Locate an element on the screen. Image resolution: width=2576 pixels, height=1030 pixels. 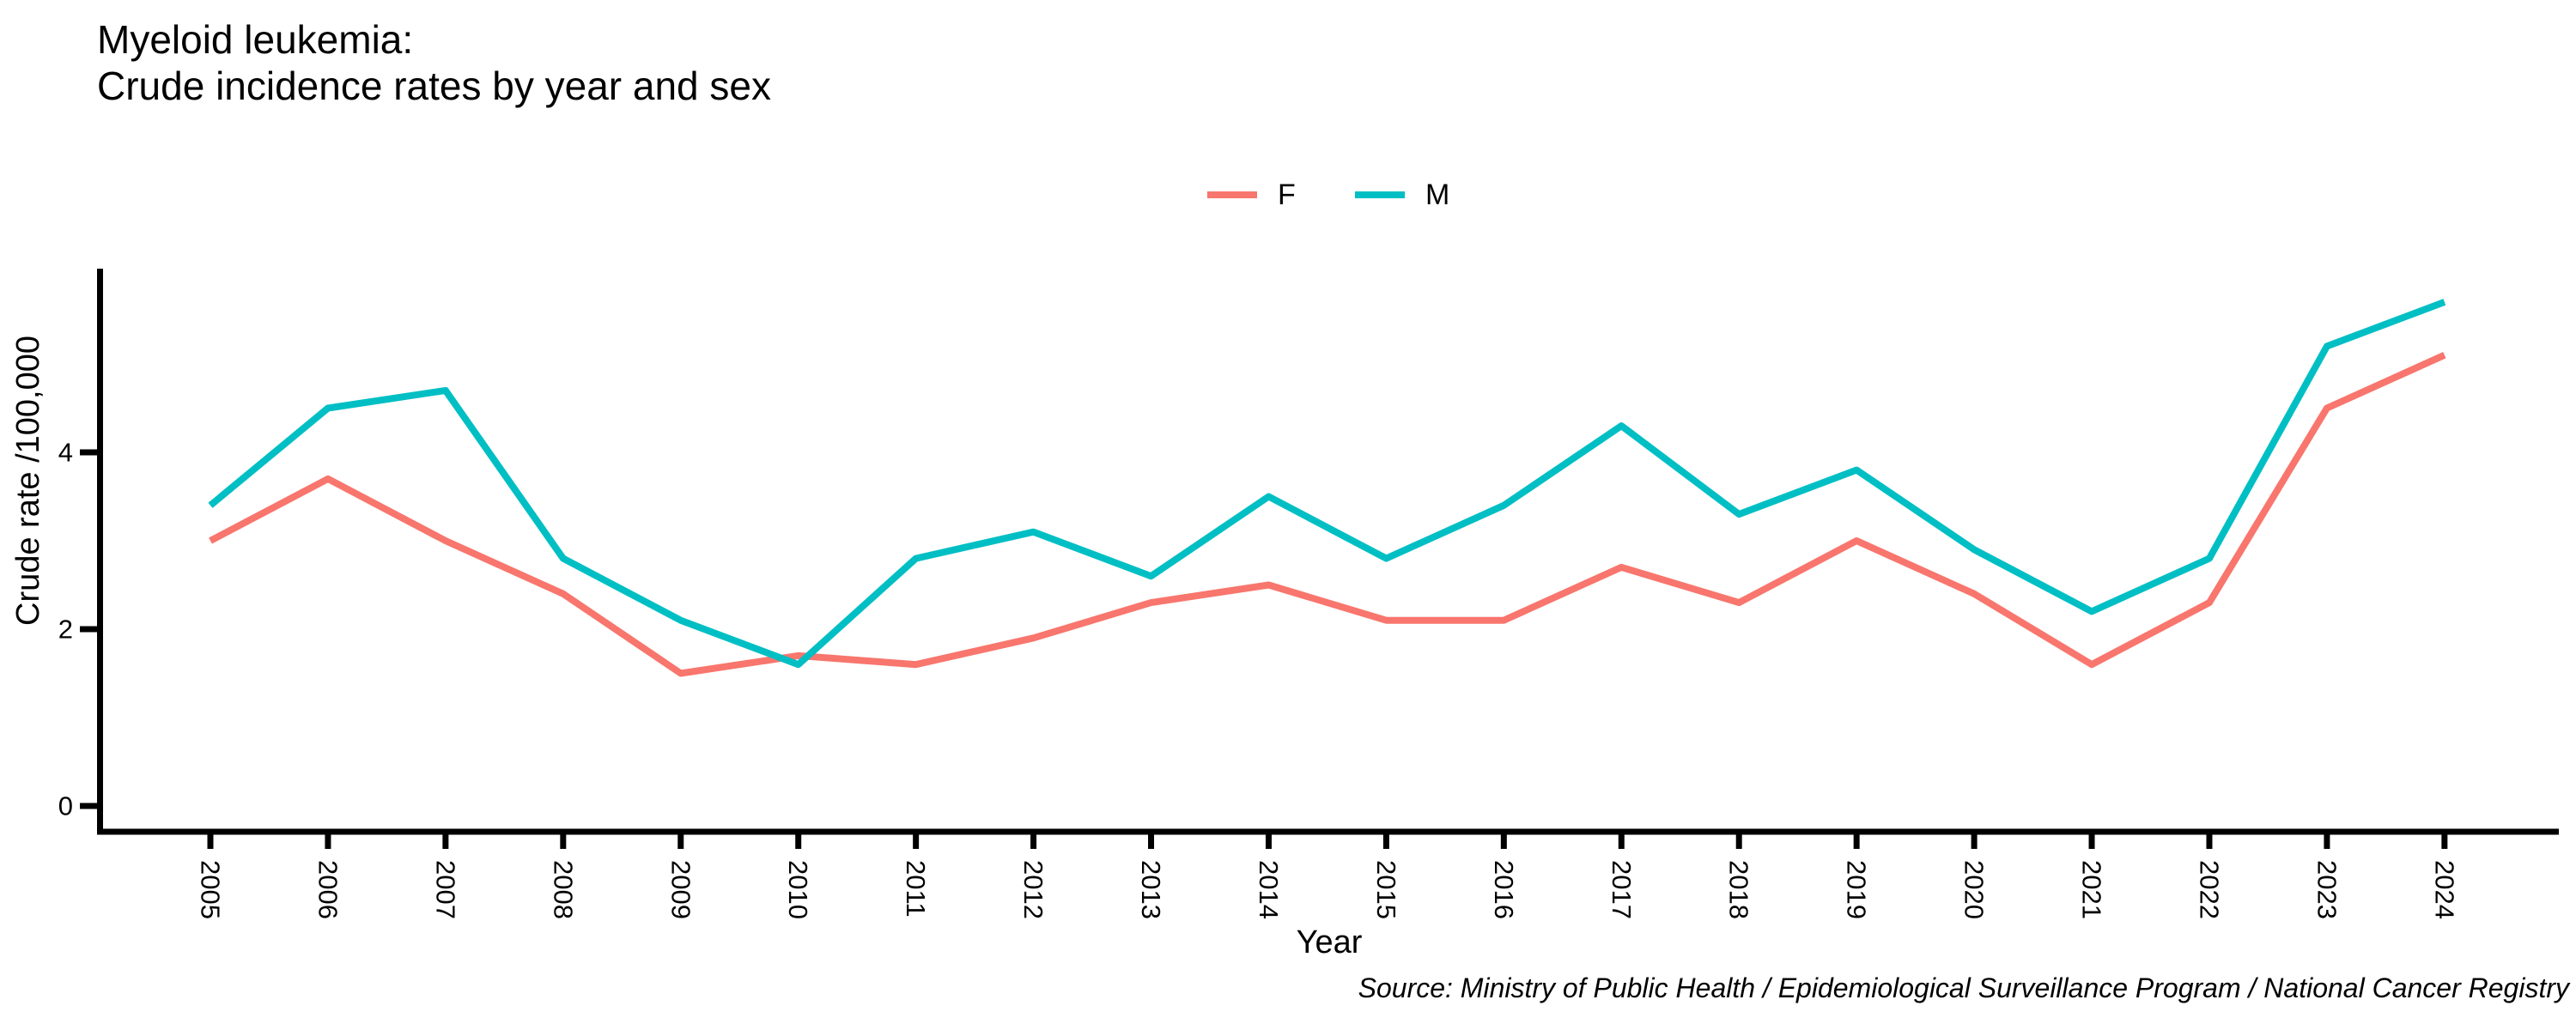
x-tick-label-2013: 2013 is located at coordinates (1151, 889).